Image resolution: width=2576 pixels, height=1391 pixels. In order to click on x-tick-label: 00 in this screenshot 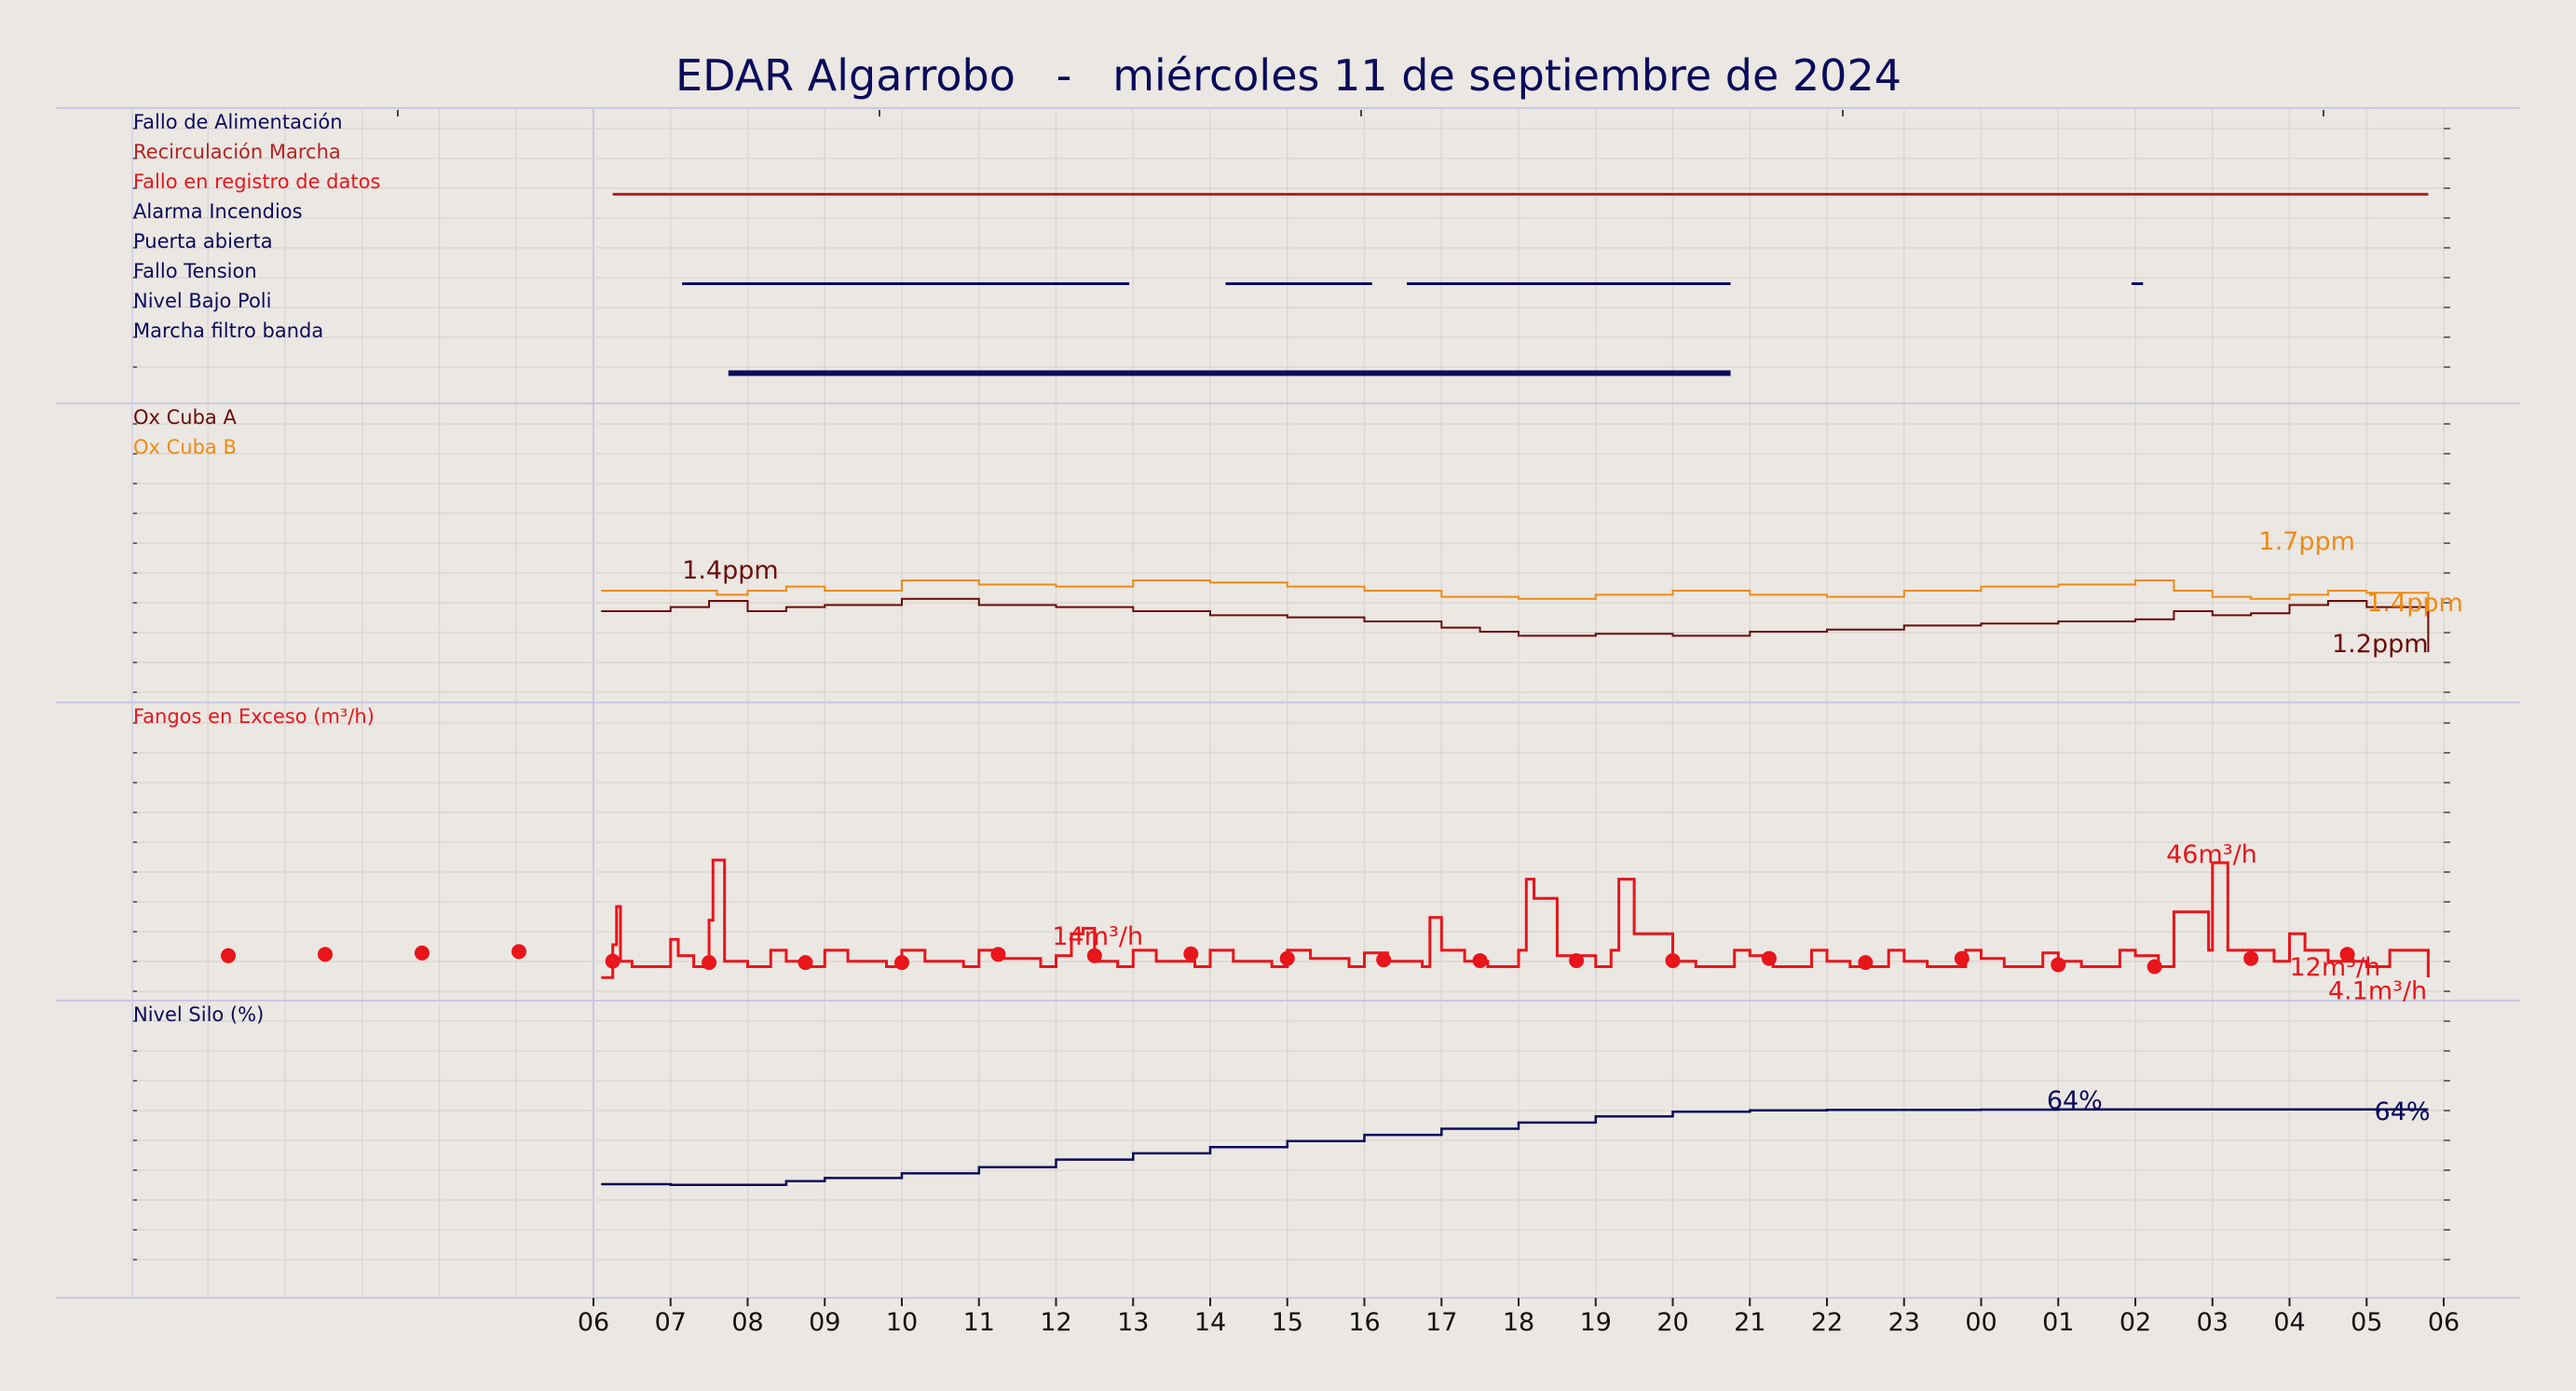, I will do `click(1981, 1322)`.